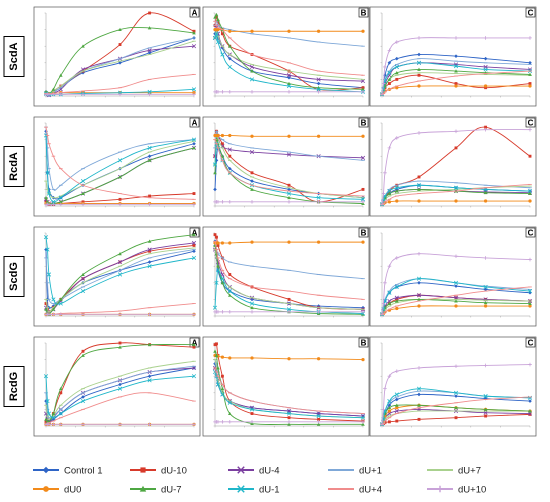 This screenshot has height=502, width=550. What do you see at coordinates (363, 12) in the screenshot?
I see `panel-letter: B` at bounding box center [363, 12].